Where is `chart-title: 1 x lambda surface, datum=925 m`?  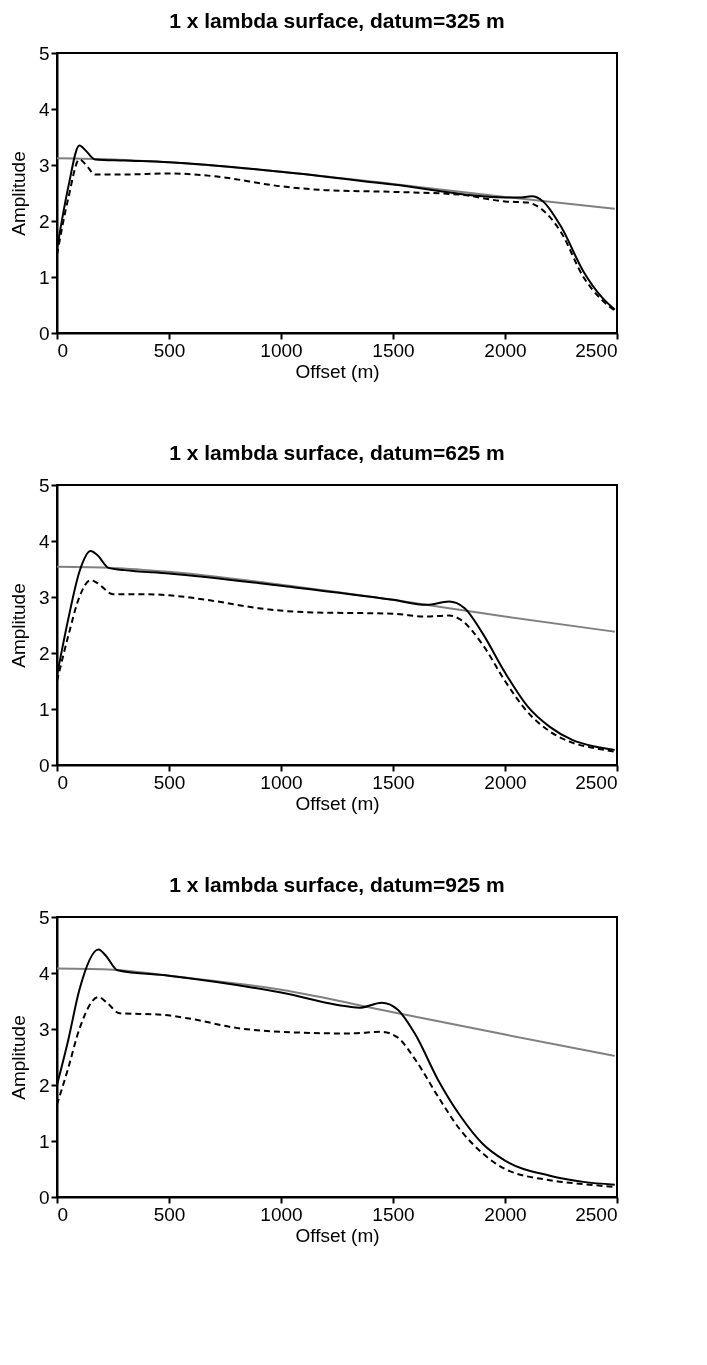
chart-title: 1 x lambda surface, datum=925 m is located at coordinates (337, 884).